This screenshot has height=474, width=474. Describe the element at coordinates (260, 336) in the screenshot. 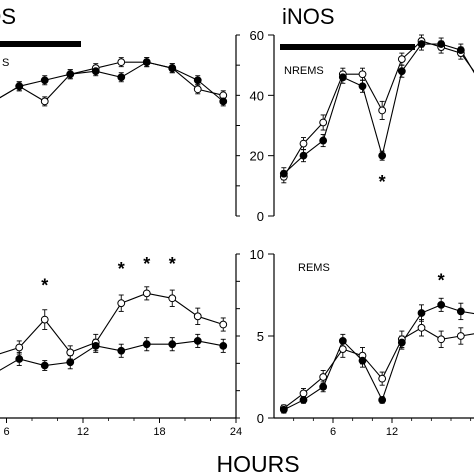

I see `y-tick-label: 5` at that location.